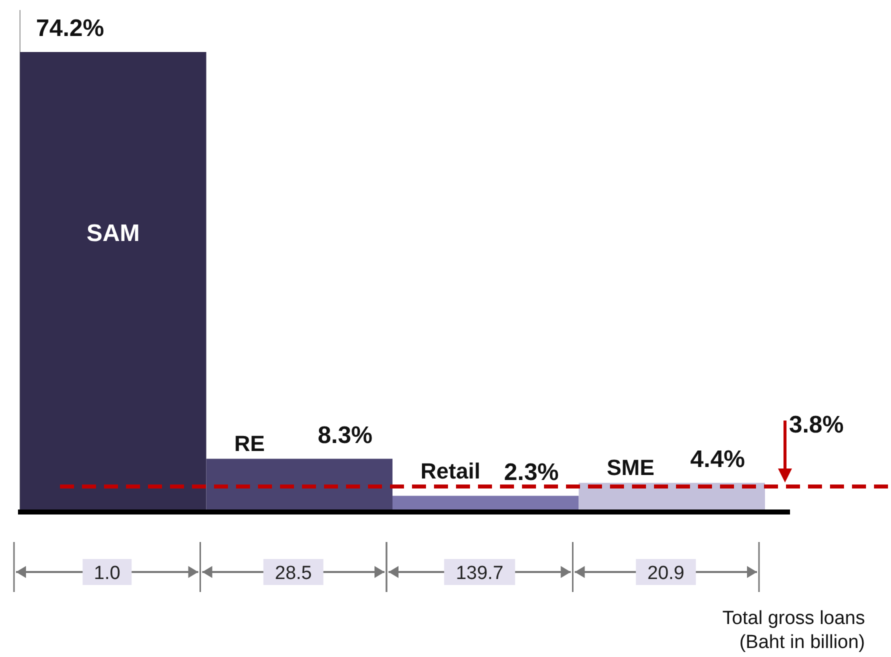 The width and height of the screenshot is (891, 657). What do you see at coordinates (531, 472) in the screenshot?
I see `data-label: 2.3%` at bounding box center [531, 472].